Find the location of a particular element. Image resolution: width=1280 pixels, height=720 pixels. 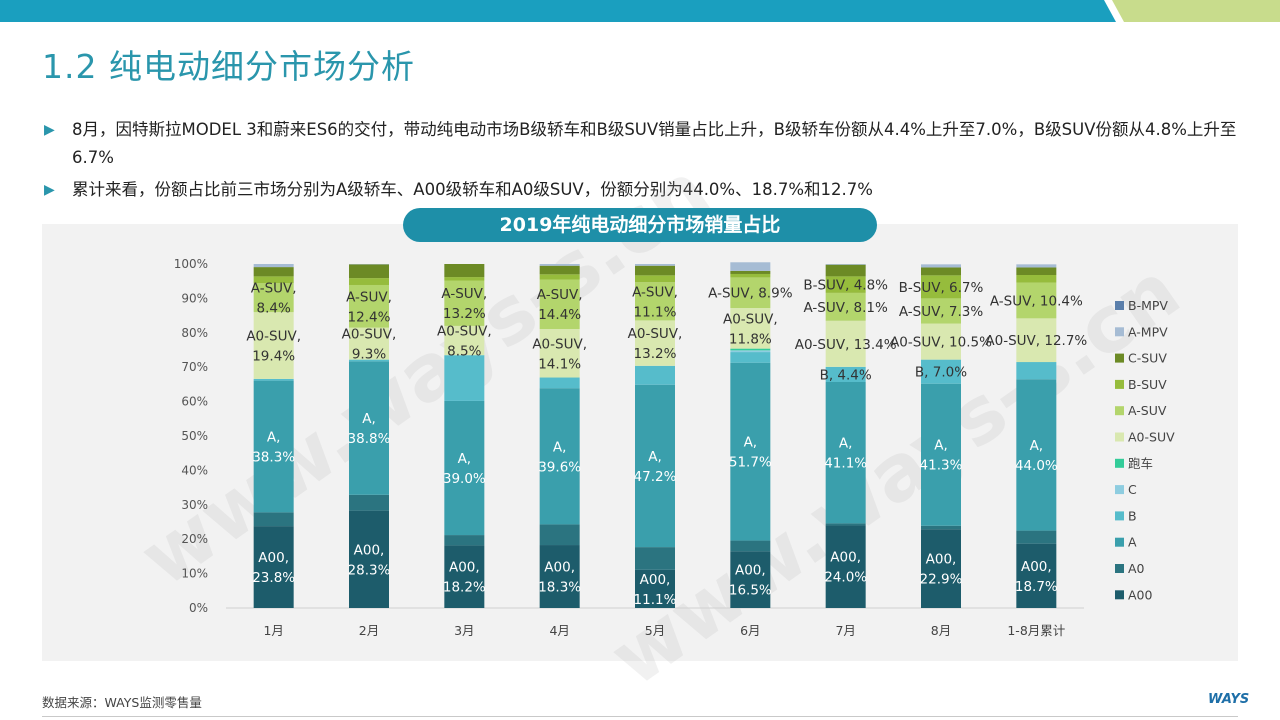

y-tick-label: 30% is located at coordinates (194, 505).